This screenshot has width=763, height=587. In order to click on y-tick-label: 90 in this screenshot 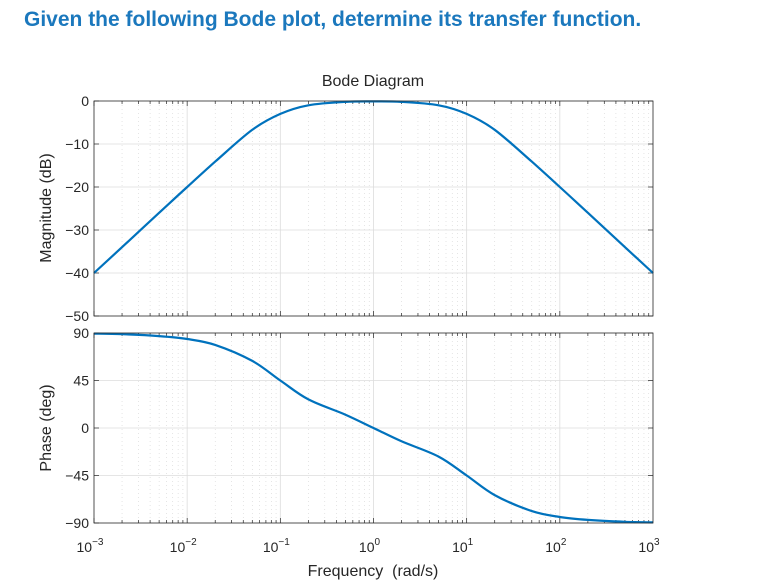, I will do `click(81, 333)`.